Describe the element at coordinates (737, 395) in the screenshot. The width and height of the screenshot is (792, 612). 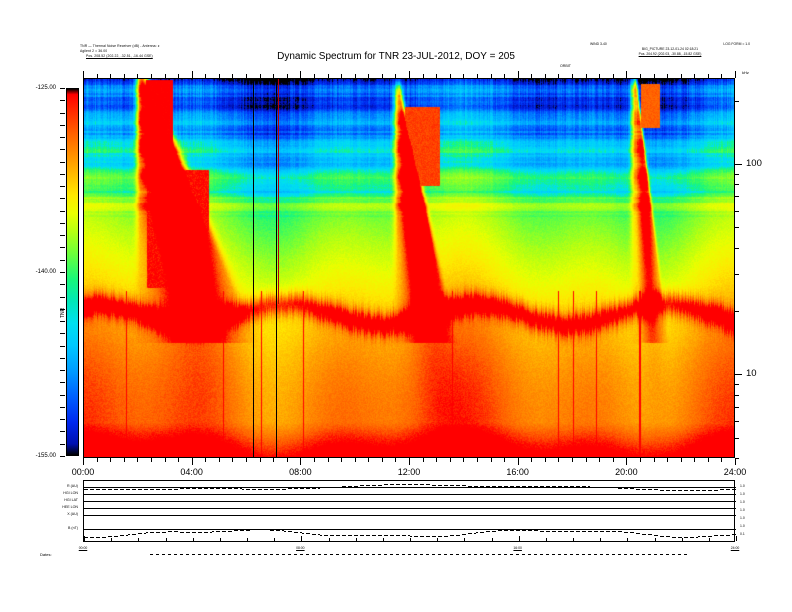
I see `frequency-axis-tick` at that location.